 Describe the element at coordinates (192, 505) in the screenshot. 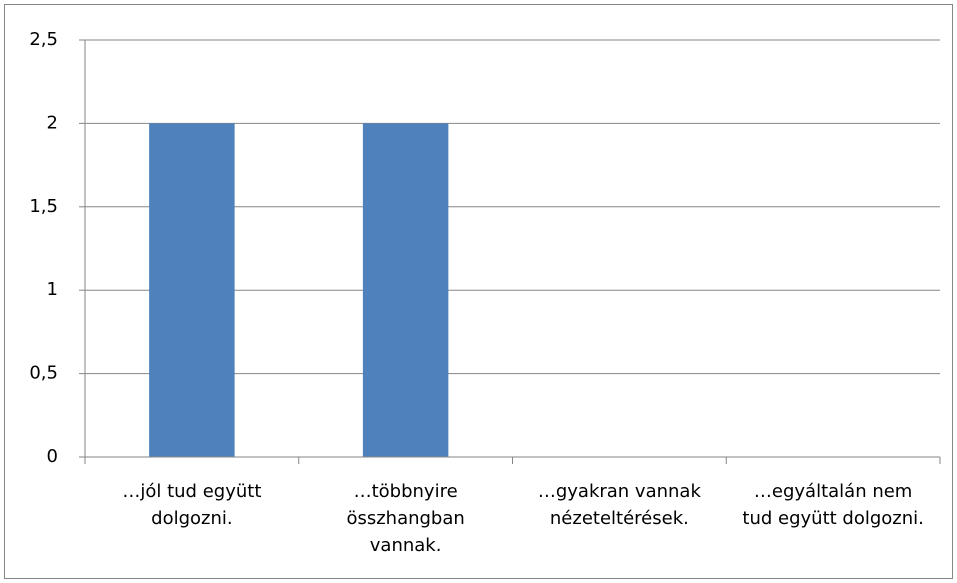

I see `x-tick-label: …jól tud együtt dolgozni.` at that location.